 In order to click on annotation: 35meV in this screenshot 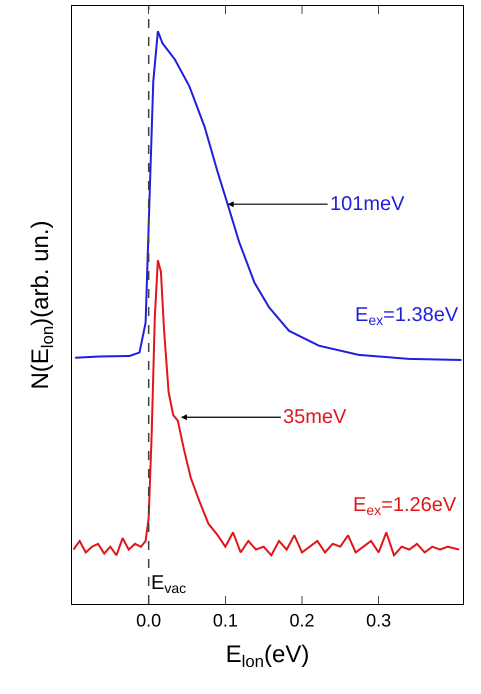, I will do `click(315, 417)`.